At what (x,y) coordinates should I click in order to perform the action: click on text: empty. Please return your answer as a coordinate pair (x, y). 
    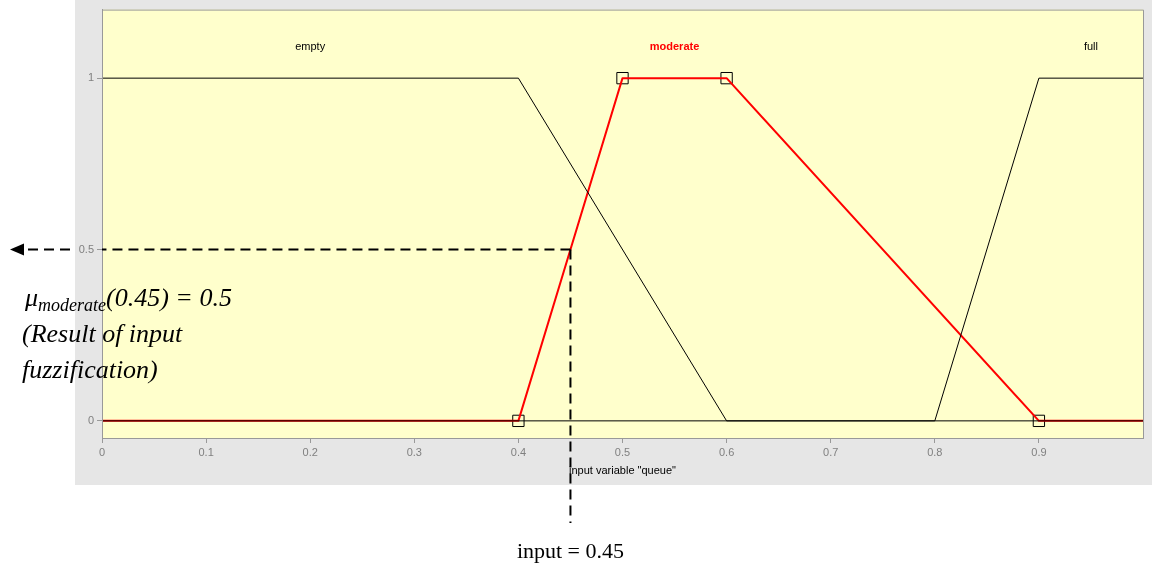
    Looking at the image, I should click on (310, 45).